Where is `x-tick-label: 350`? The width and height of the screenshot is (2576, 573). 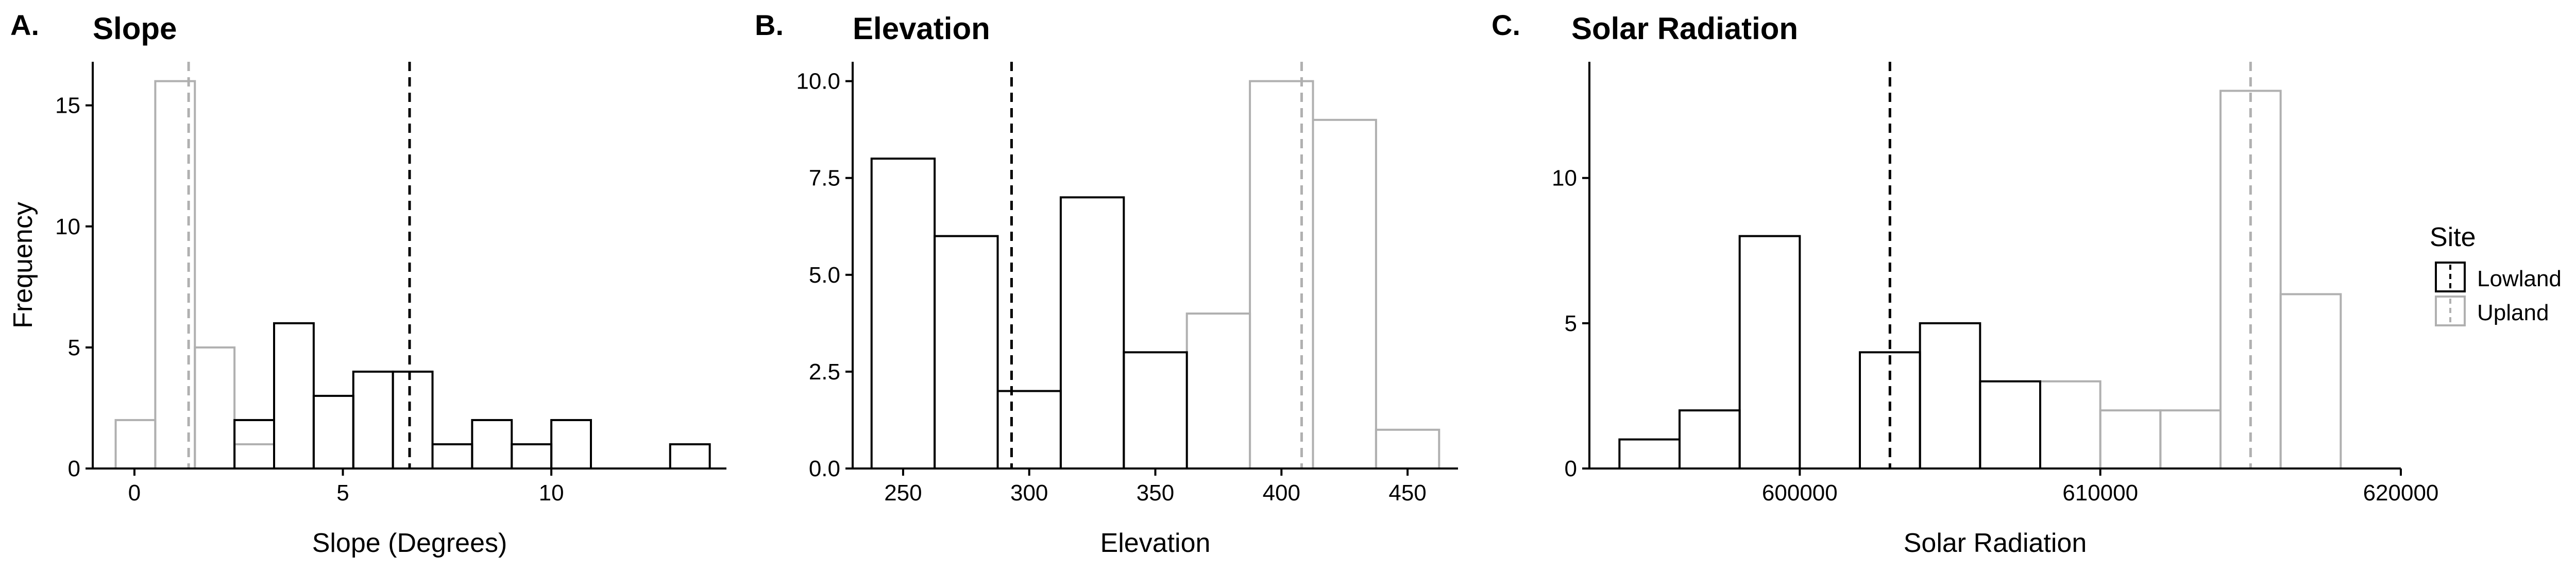
x-tick-label: 350 is located at coordinates (1155, 493).